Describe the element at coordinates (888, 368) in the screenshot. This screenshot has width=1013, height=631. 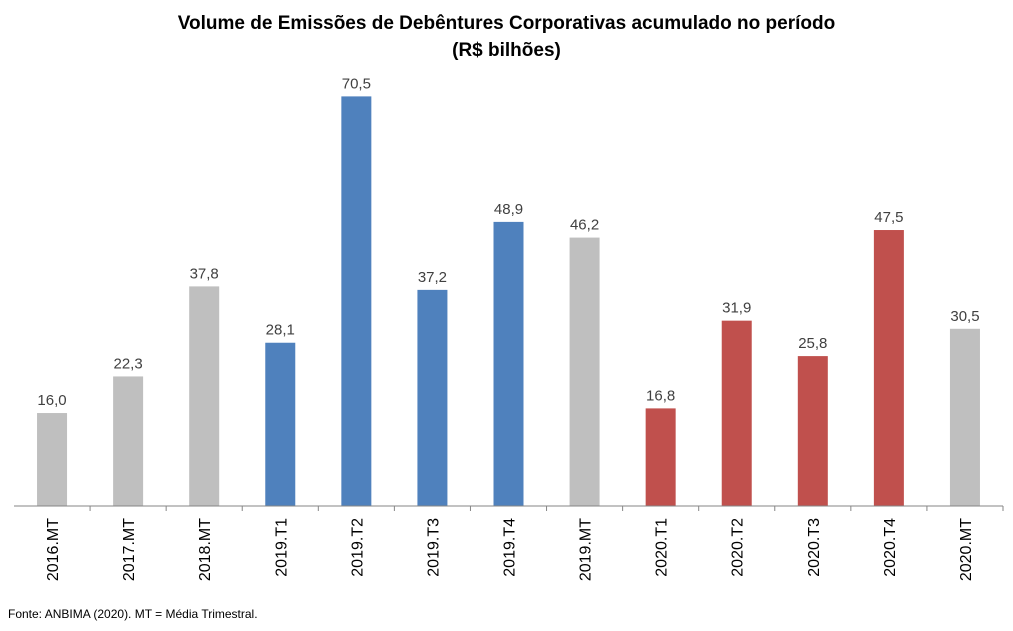
I see `bar-2020.T4` at that location.